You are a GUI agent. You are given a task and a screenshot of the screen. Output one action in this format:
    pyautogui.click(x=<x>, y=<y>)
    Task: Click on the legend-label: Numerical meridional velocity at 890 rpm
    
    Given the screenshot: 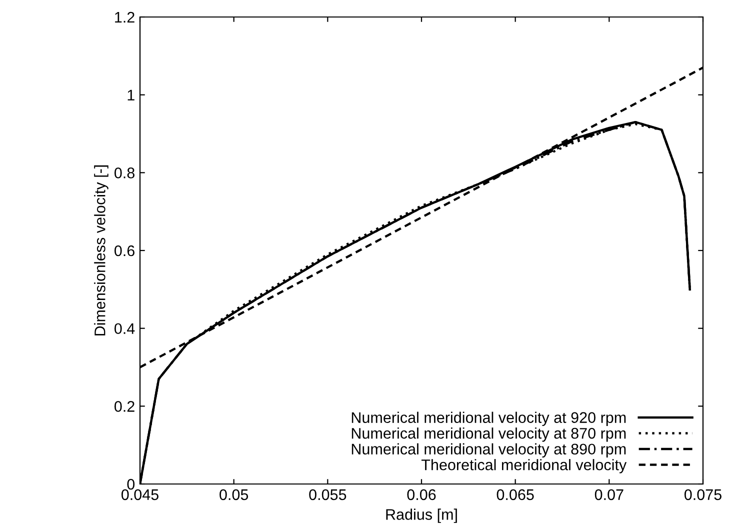 What is the action you would take?
    pyautogui.click(x=489, y=450)
    